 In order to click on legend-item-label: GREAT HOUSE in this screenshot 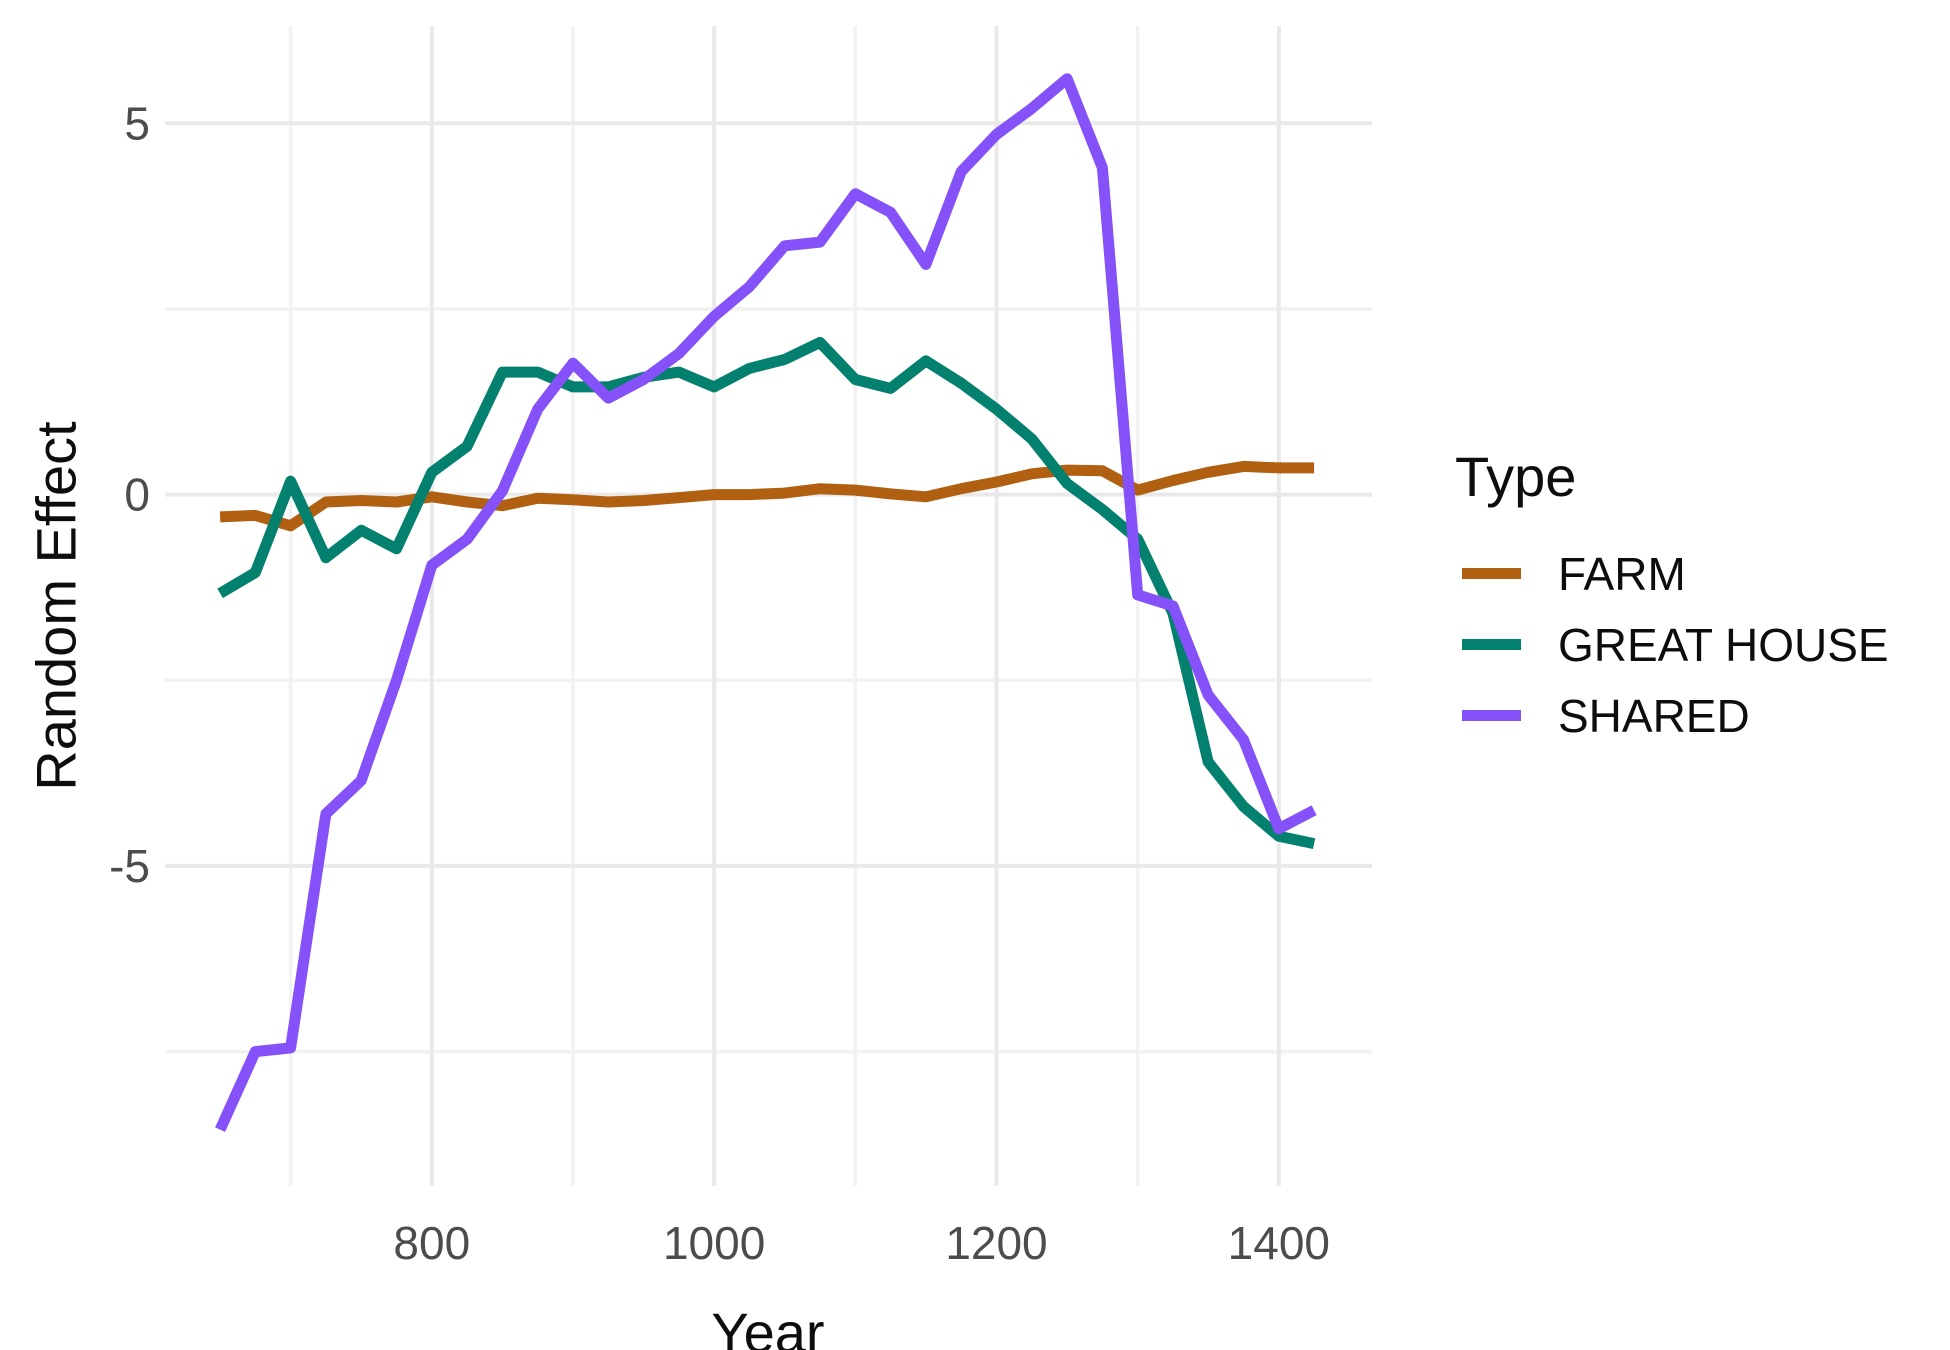, I will do `click(1723, 644)`.